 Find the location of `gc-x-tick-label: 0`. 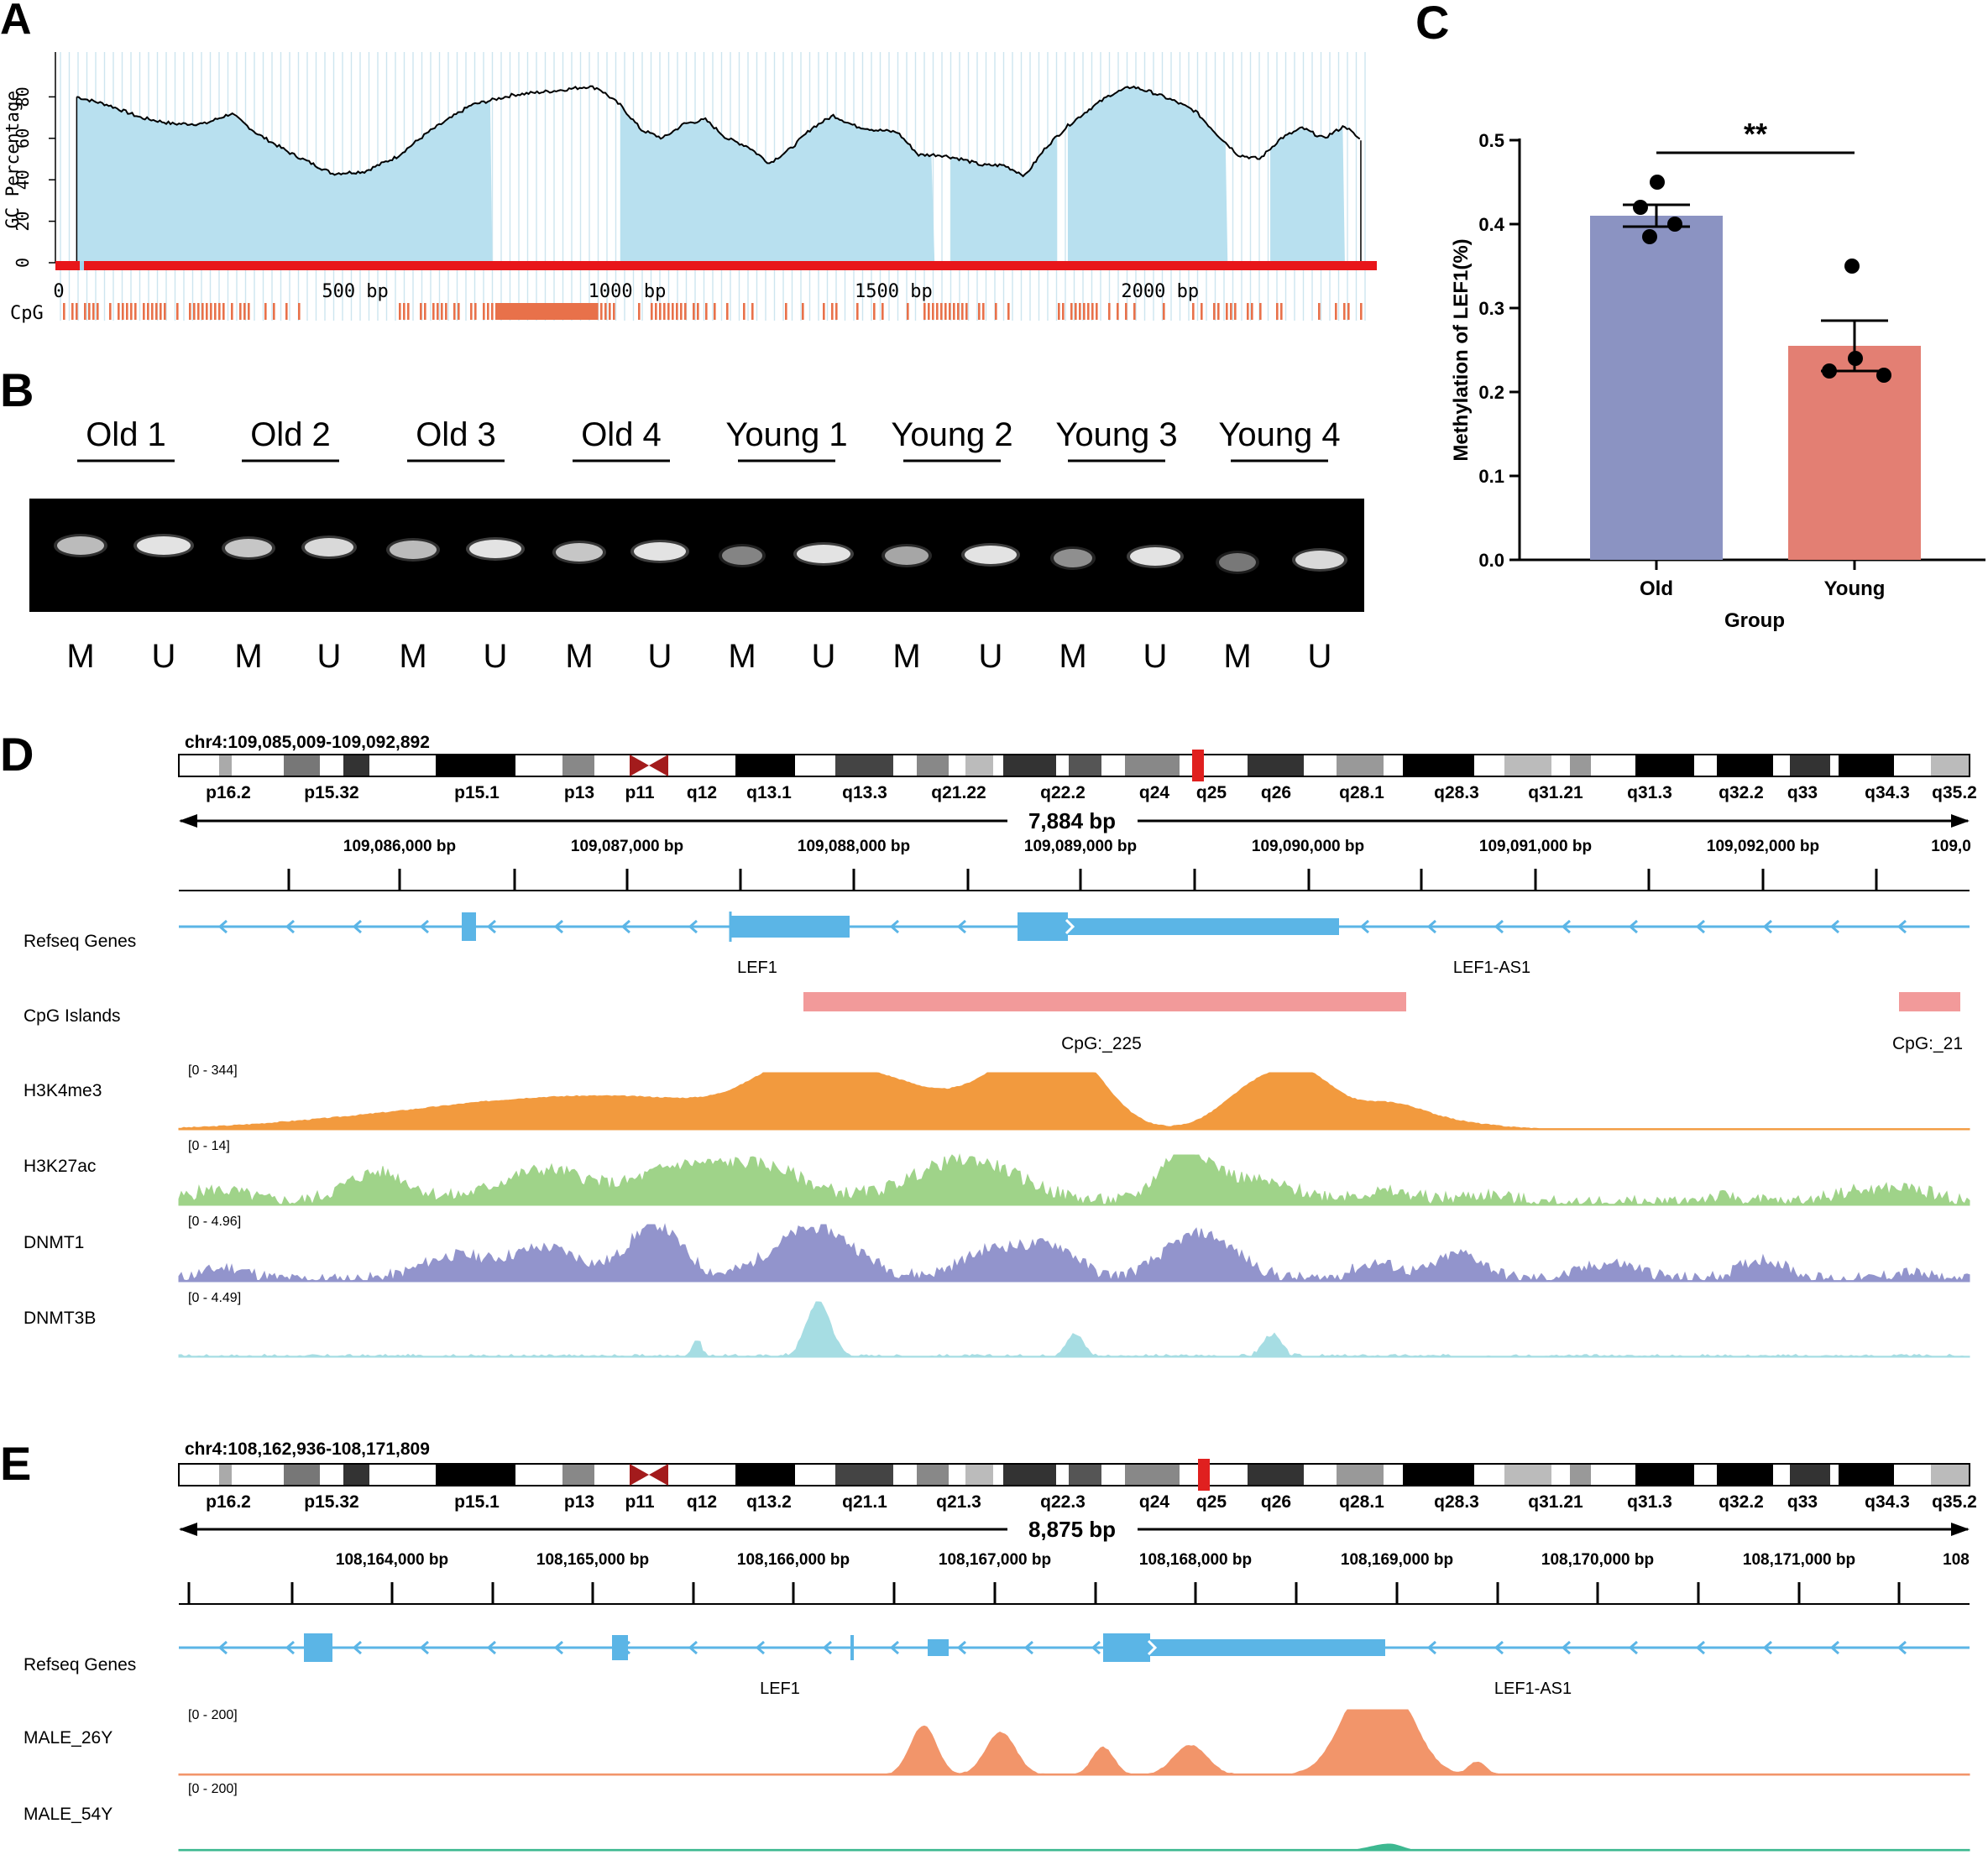

gc-x-tick-label: 0 is located at coordinates (58, 292).